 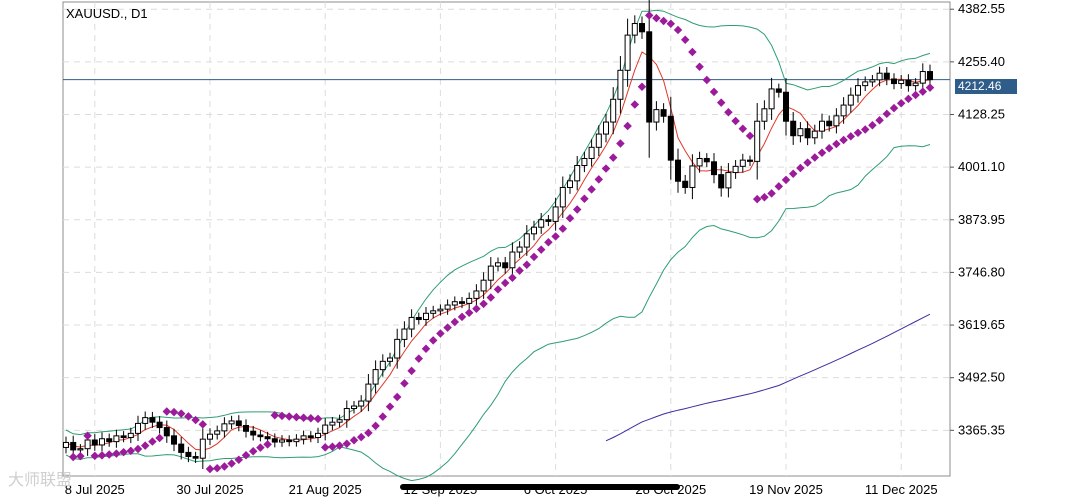 What do you see at coordinates (209, 489) in the screenshot?
I see `x-tick-label: 30 Jul 2025` at bounding box center [209, 489].